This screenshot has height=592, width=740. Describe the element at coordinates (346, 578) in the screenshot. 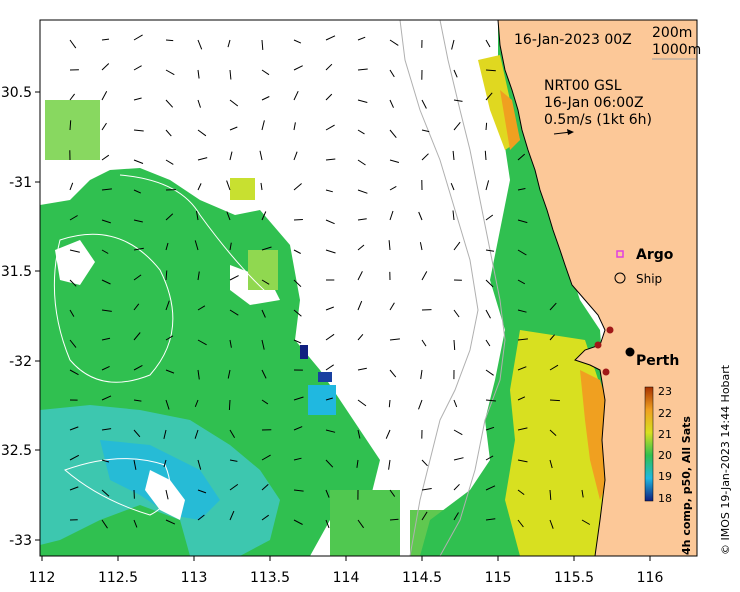

I see `lon-tick-label: 114` at that location.